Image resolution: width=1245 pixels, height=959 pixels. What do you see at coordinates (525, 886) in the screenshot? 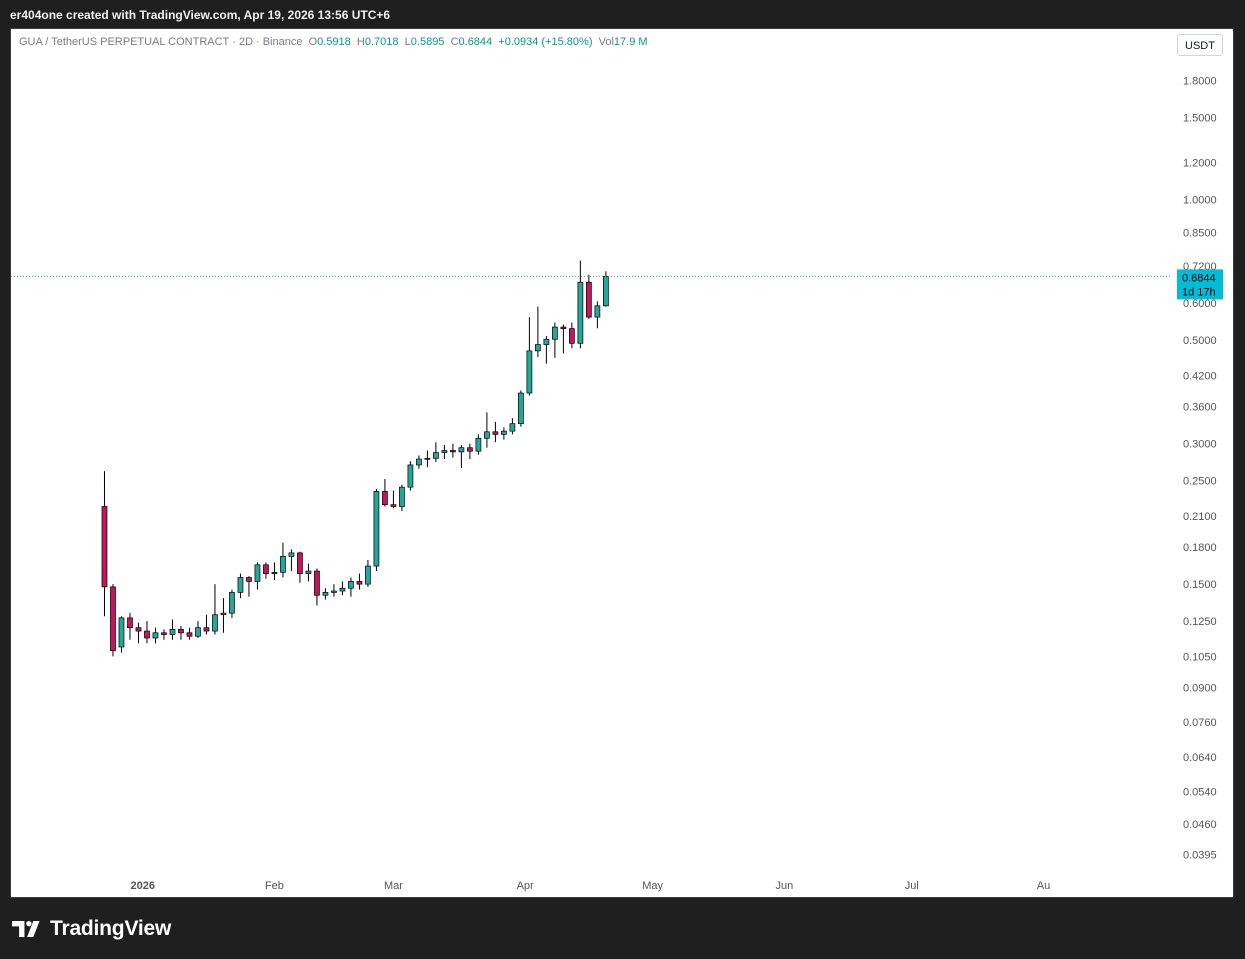
I see `time-tick-label: Apr` at bounding box center [525, 886].